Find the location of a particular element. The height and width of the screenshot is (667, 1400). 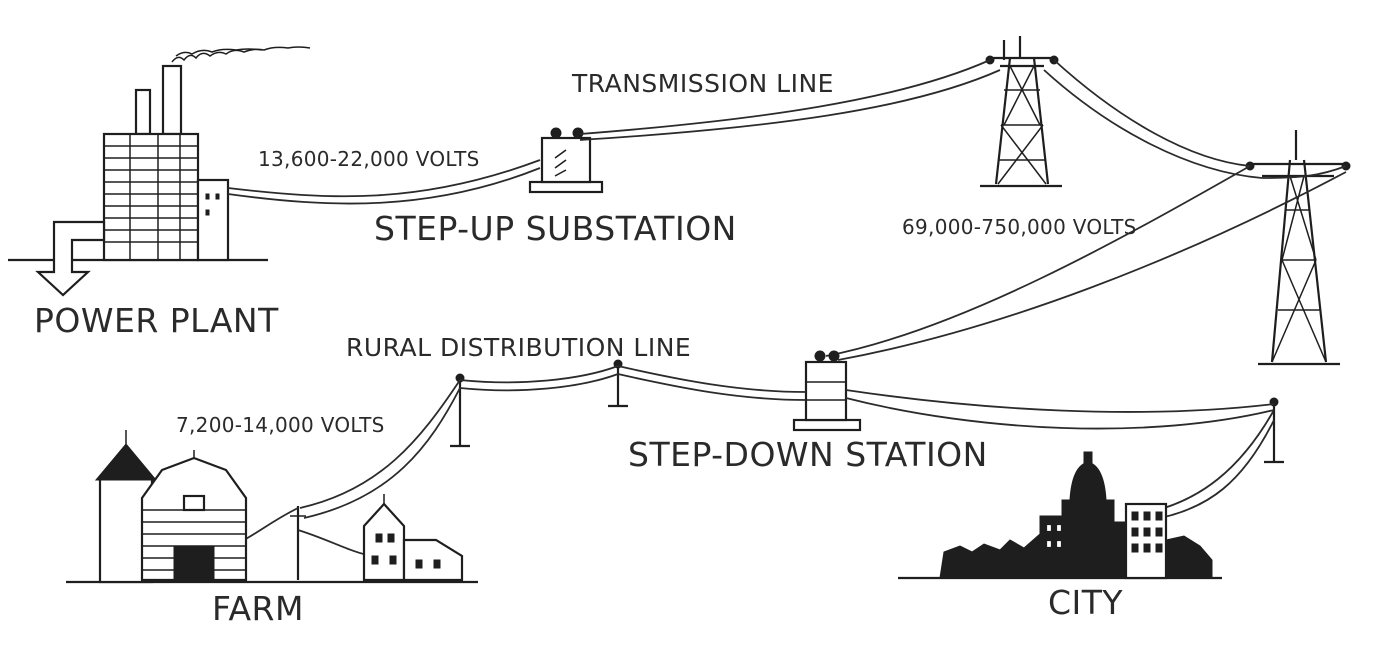

rural-distribution-line-label: RURAL DISTRIBUTION LINE is located at coordinates (518, 347).